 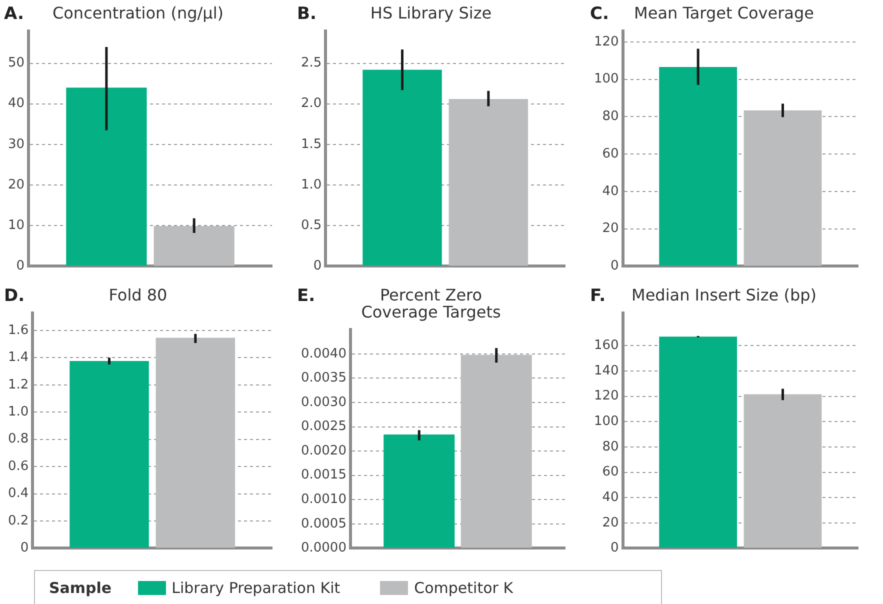 I want to click on y-tick-label: 0.5, so click(x=311, y=225).